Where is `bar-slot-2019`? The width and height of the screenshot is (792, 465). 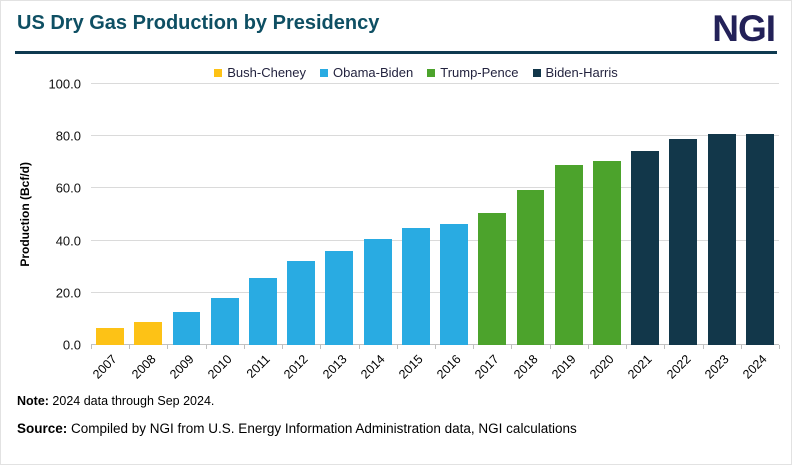
bar-slot-2019 is located at coordinates (569, 214).